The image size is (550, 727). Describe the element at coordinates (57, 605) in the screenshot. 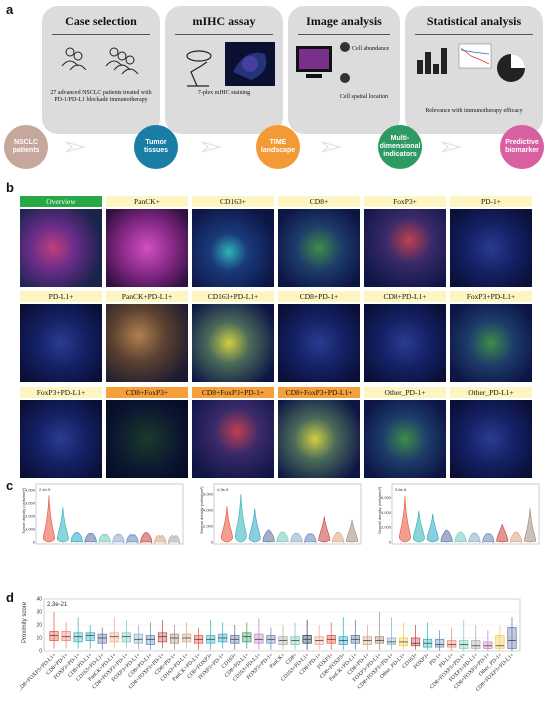

I see `p-value-annotation: 2.3e-21` at that location.